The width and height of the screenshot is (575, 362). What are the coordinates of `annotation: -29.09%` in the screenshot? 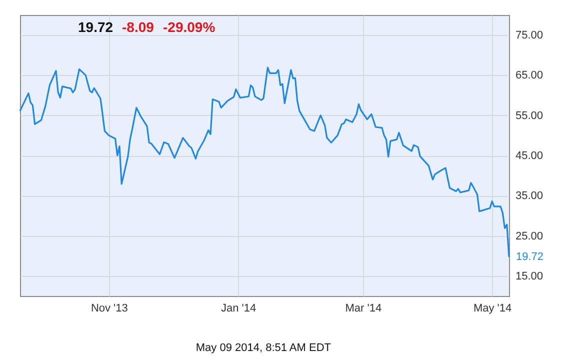 It's located at (189, 27).